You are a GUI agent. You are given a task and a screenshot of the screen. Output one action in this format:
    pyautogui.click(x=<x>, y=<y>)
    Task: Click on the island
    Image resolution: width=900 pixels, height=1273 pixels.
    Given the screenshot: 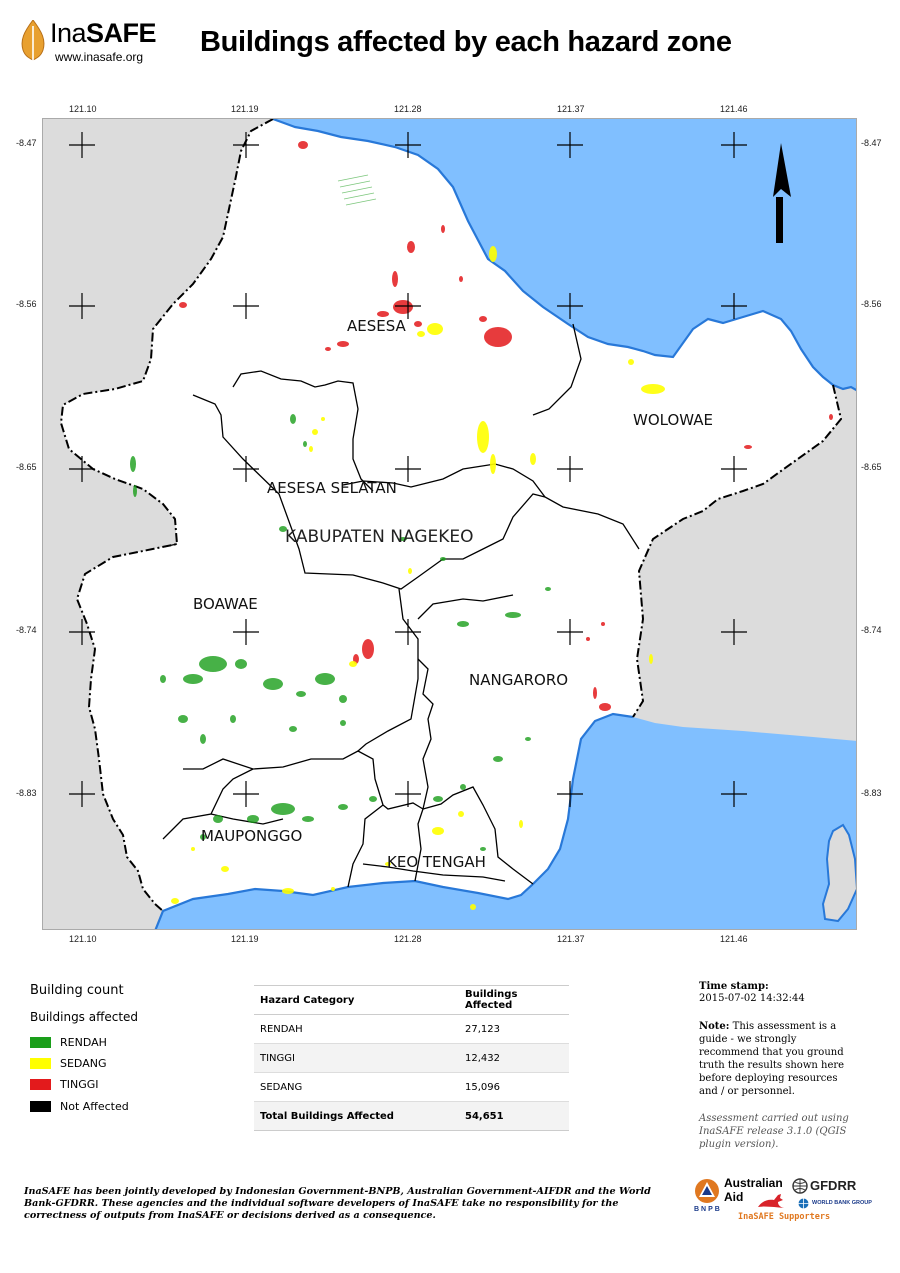 What is the action you would take?
    pyautogui.click(x=838, y=873)
    